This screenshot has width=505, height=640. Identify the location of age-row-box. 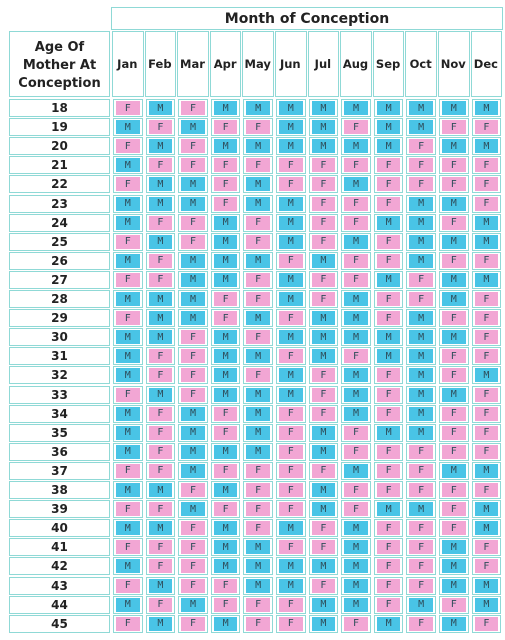
(59, 356).